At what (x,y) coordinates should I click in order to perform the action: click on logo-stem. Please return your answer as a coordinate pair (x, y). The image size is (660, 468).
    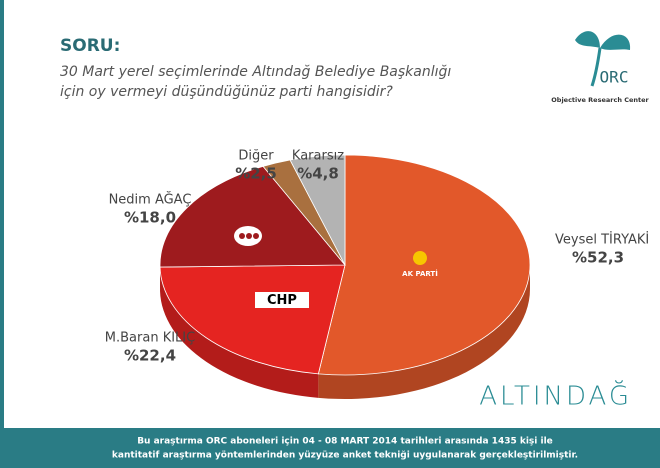
    Looking at the image, I should click on (596, 67).